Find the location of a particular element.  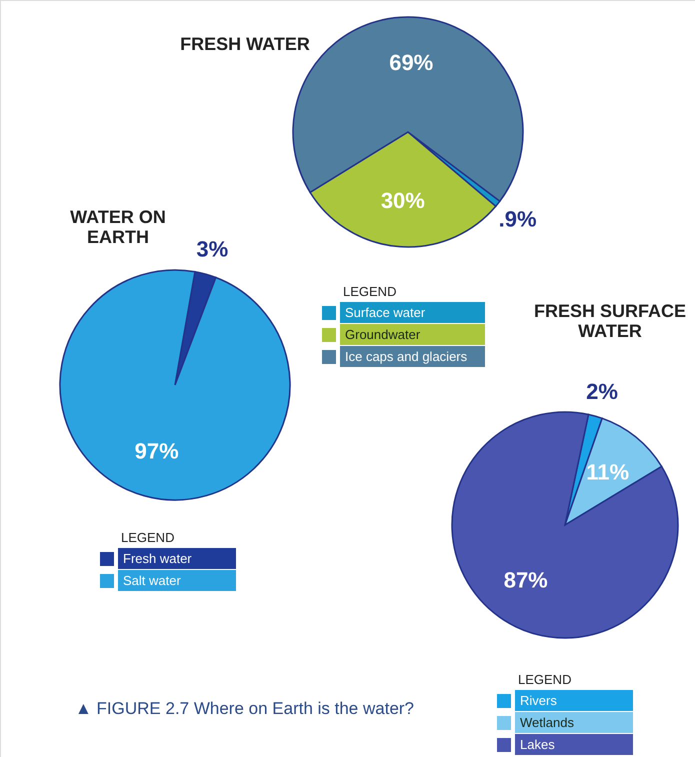

legend-label: Fresh water is located at coordinates (157, 558).